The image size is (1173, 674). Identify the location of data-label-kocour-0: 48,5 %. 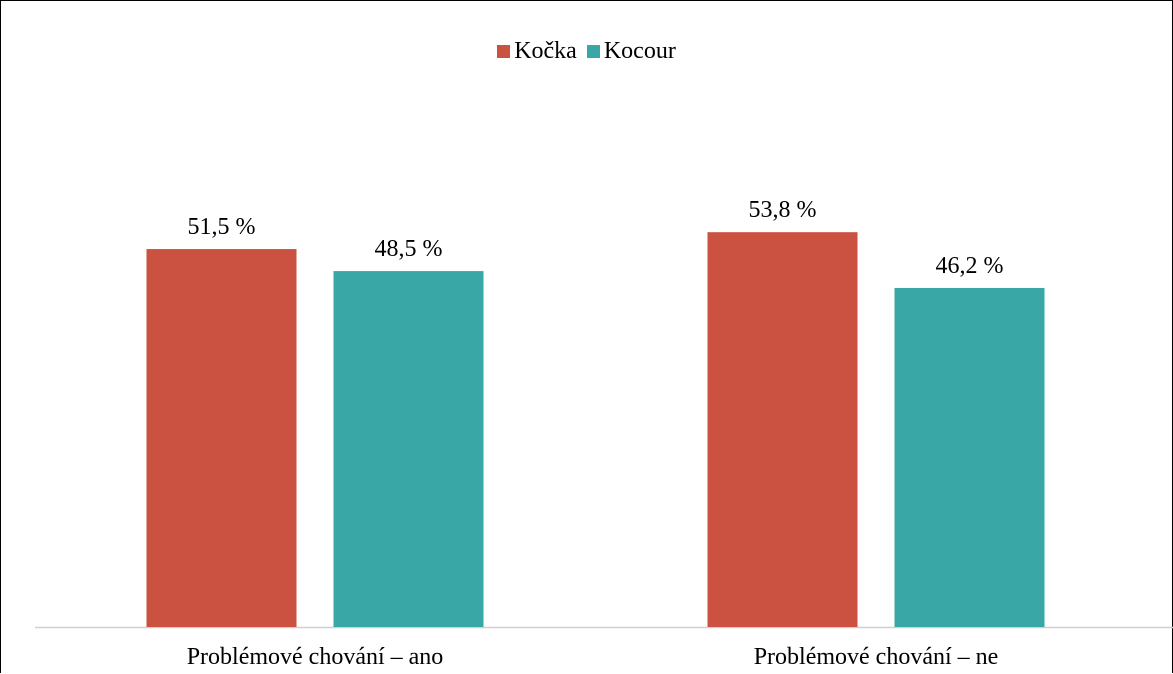
(409, 249).